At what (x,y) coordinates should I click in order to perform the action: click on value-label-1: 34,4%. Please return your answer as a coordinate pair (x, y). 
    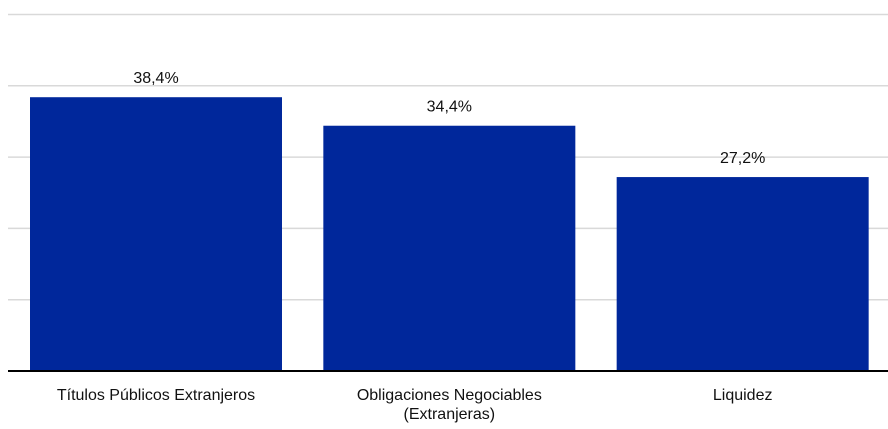
    Looking at the image, I should click on (449, 107).